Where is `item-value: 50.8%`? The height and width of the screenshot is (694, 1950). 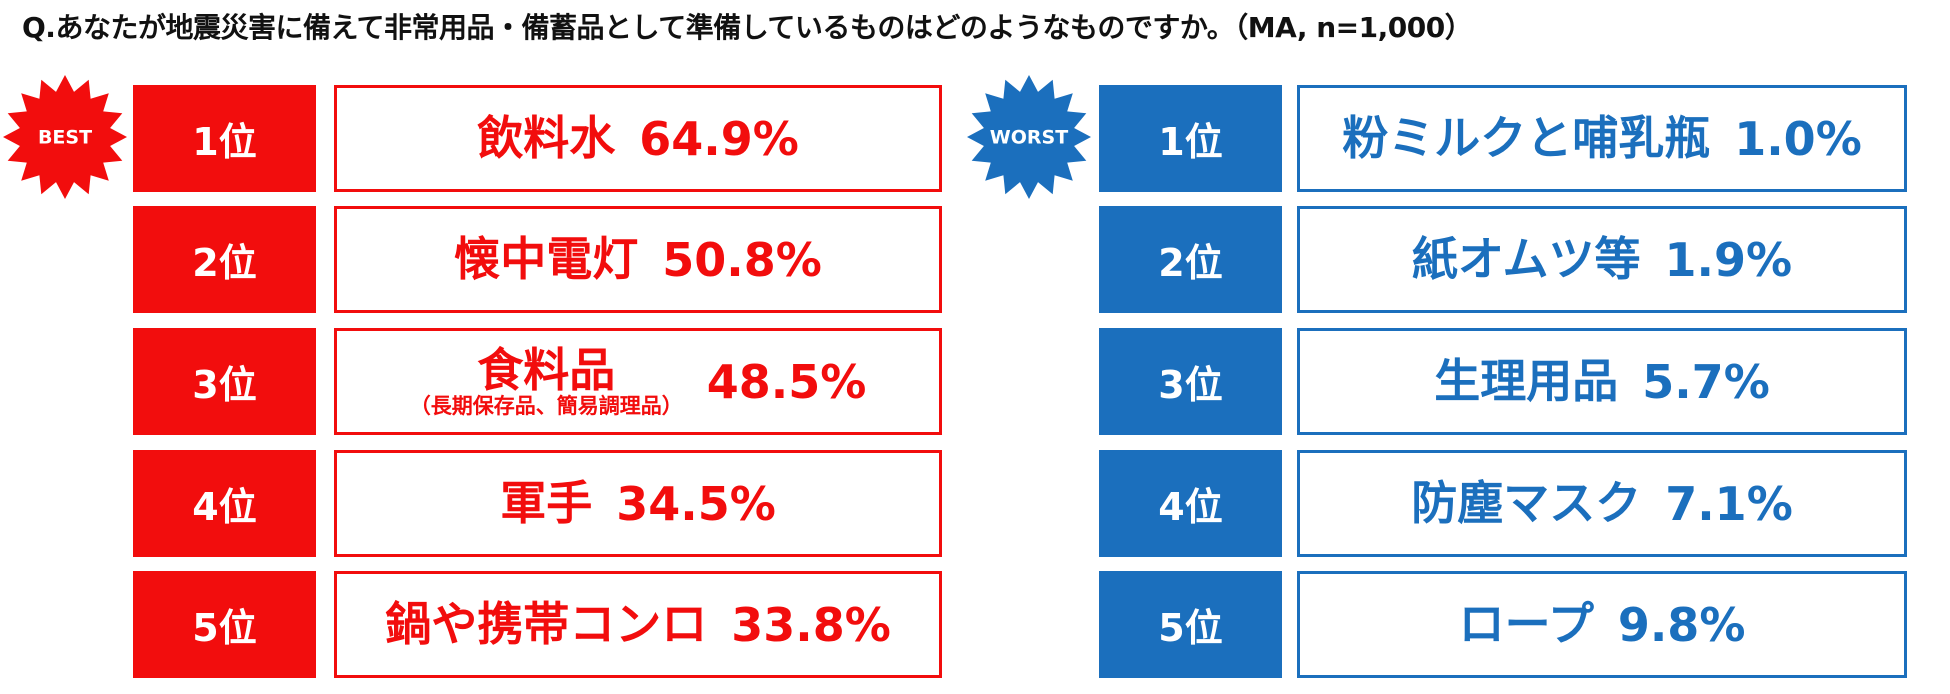 item-value: 50.8% is located at coordinates (742, 259).